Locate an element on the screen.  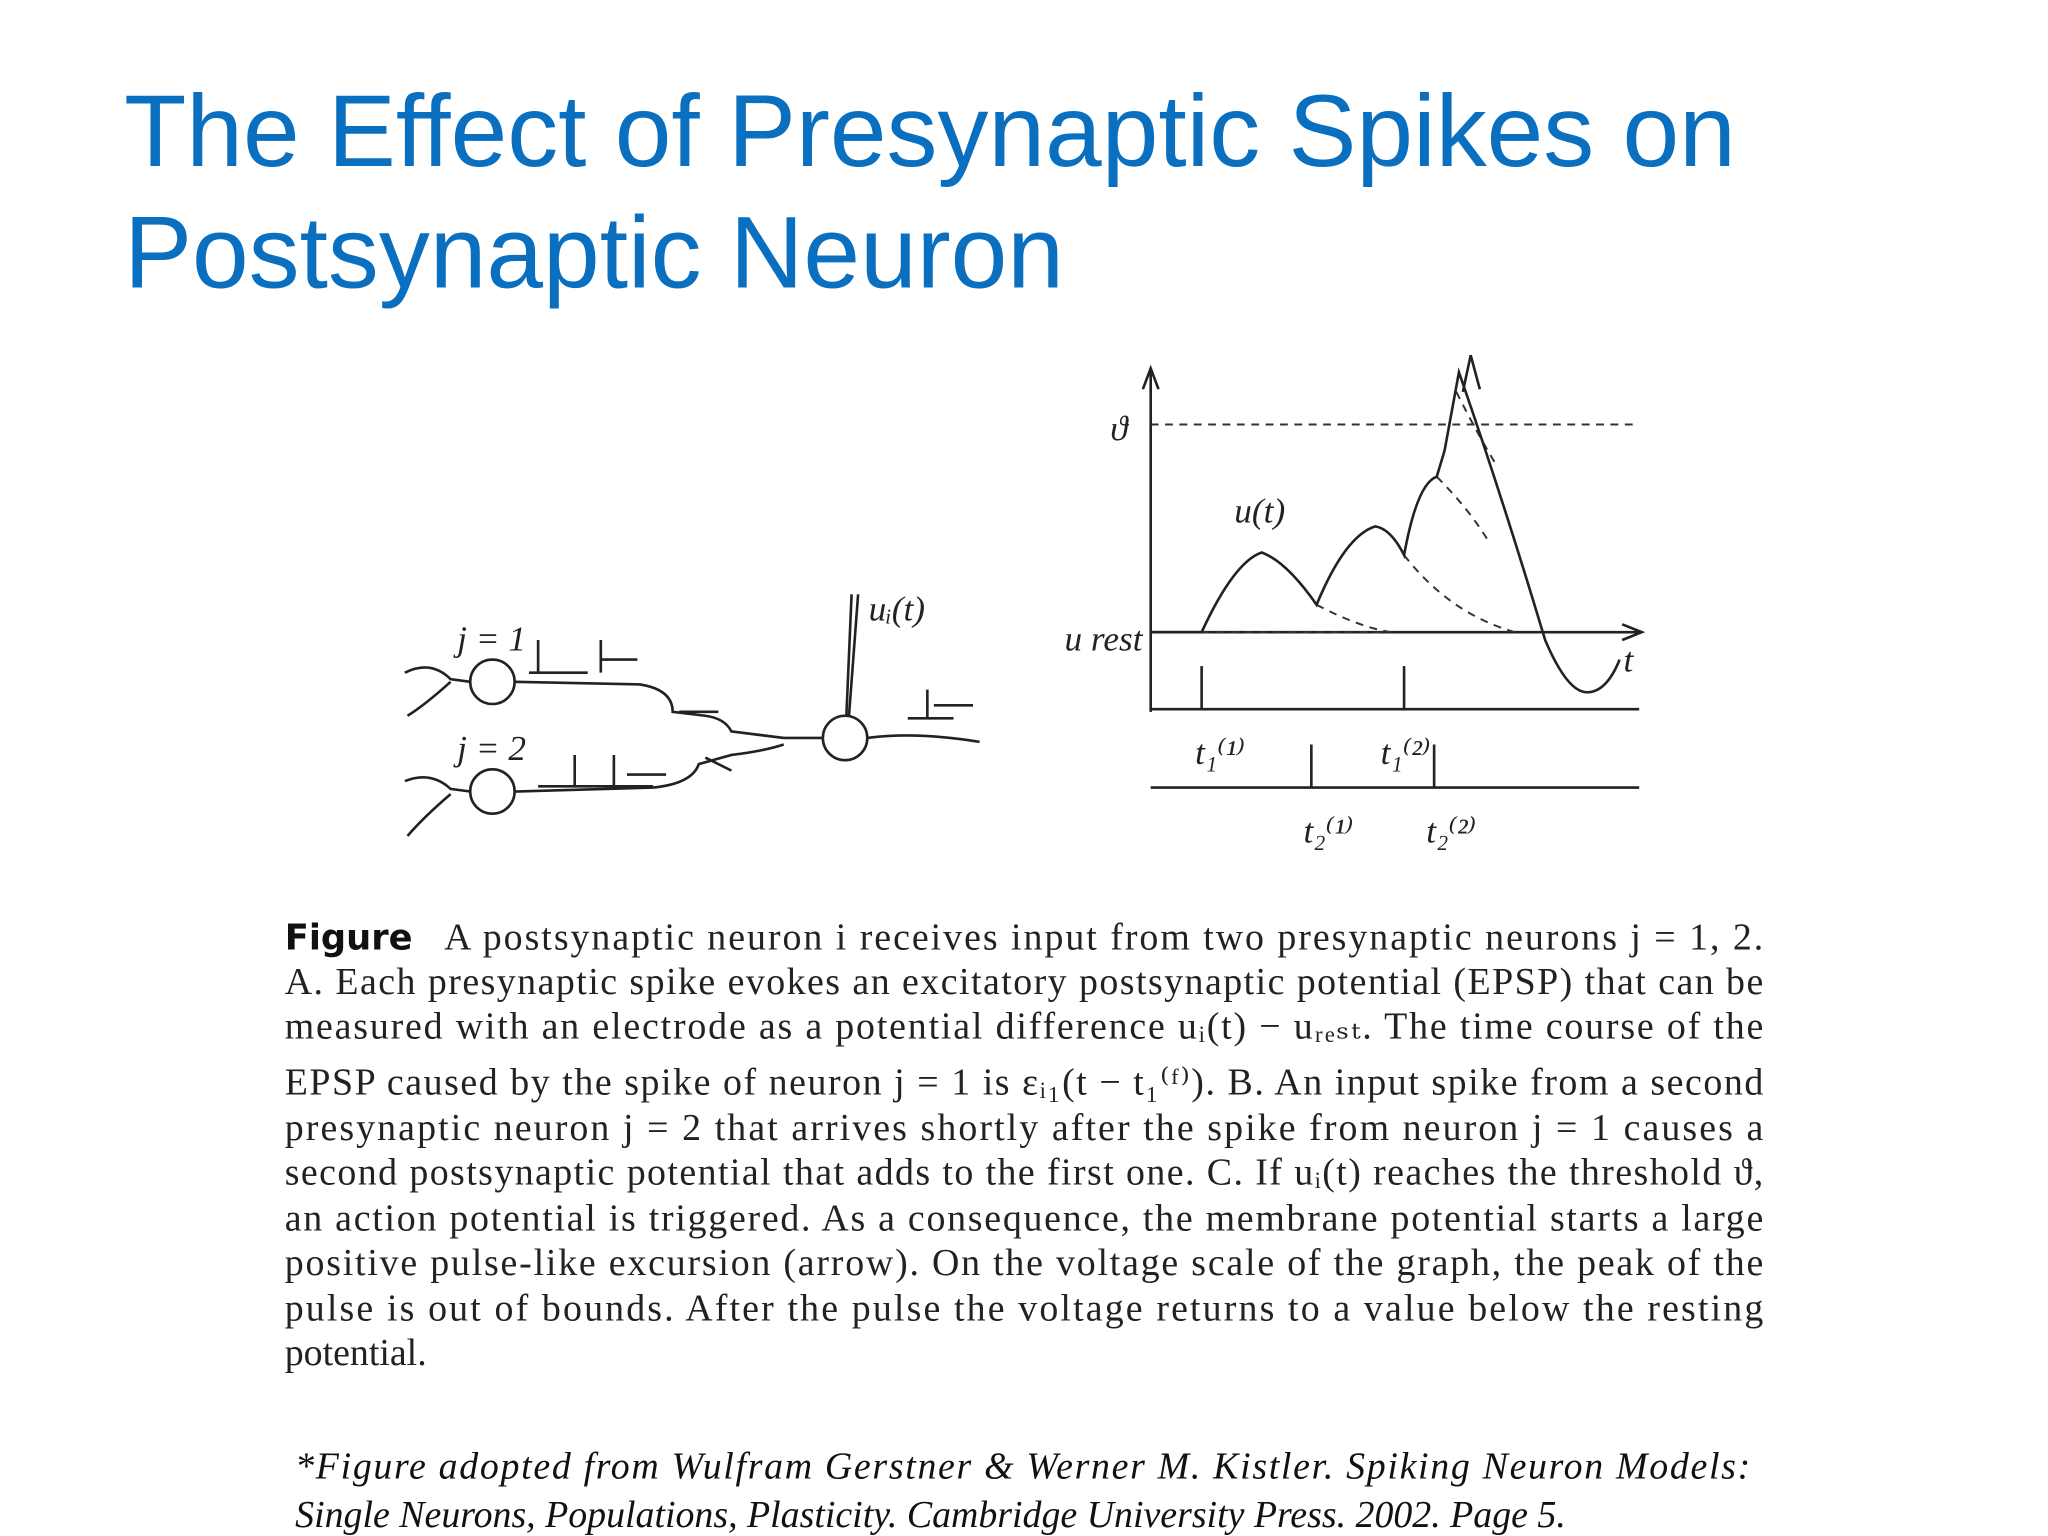
potential-graph: ϑ u(t) u rest t t₁⁽¹⁾ t₁⁽²⁾ t₂⁽¹⁾ t₂⁽²⁾ is located at coordinates (1355, 602).